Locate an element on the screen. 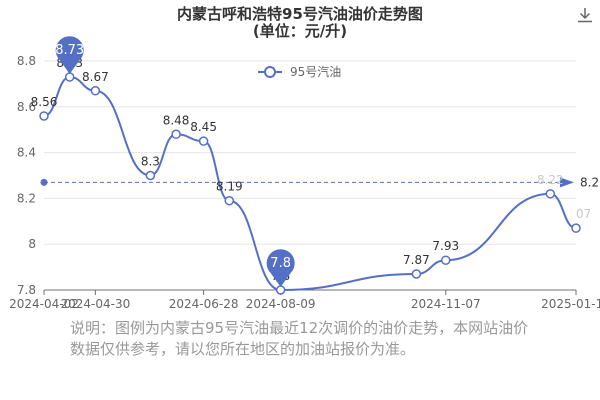  x-tick-label: 2025-01-17 is located at coordinates (570, 304).